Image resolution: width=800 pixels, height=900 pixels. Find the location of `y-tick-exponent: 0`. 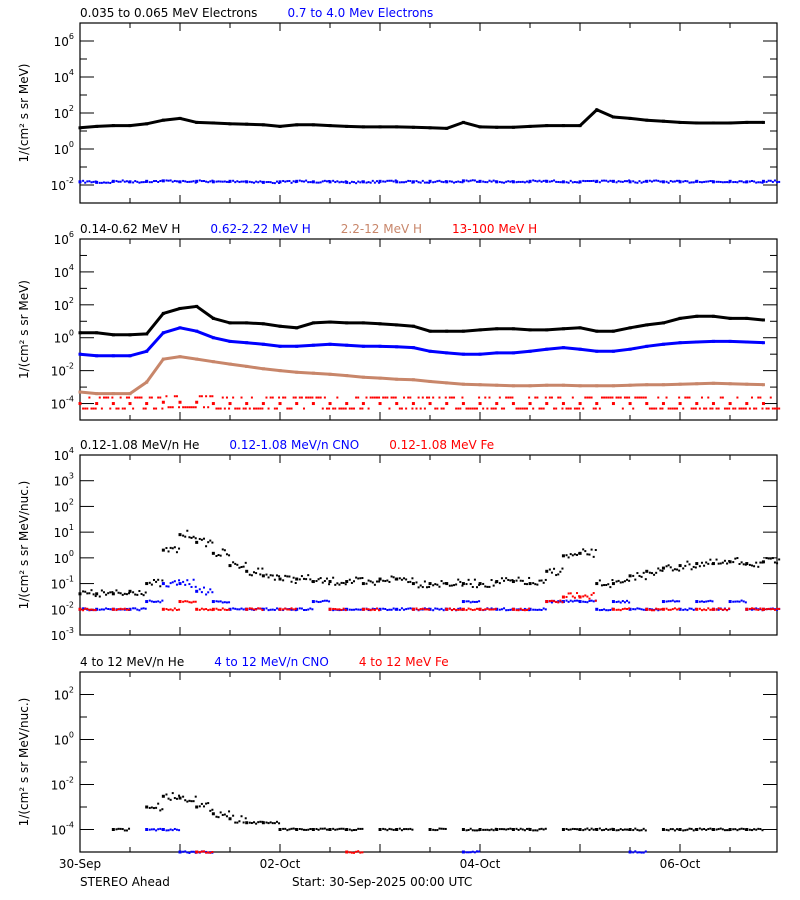

y-tick-exponent: 0 is located at coordinates (71, 553).